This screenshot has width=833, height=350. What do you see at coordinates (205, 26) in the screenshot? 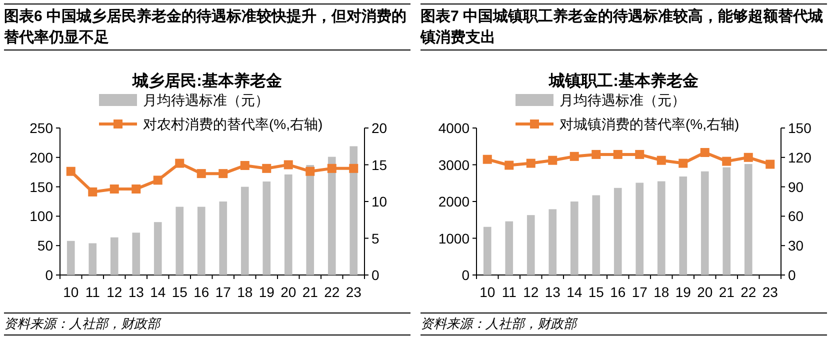
I see `chart-title: 图表6 中国城乡居民养老金的待遇标准较快提升，但对消费的替代率仍显不足` at bounding box center [205, 26].